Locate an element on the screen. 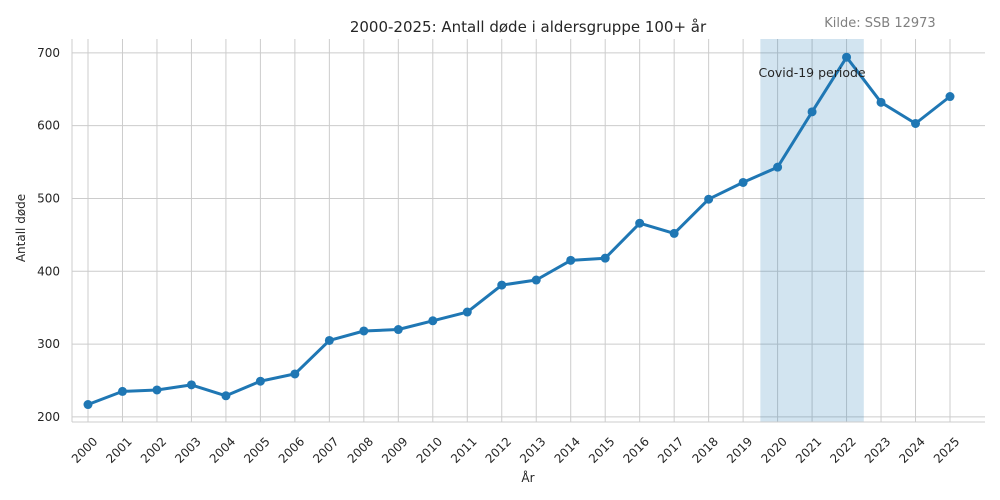 The width and height of the screenshot is (1000, 500). data-point-2015 is located at coordinates (605, 258).